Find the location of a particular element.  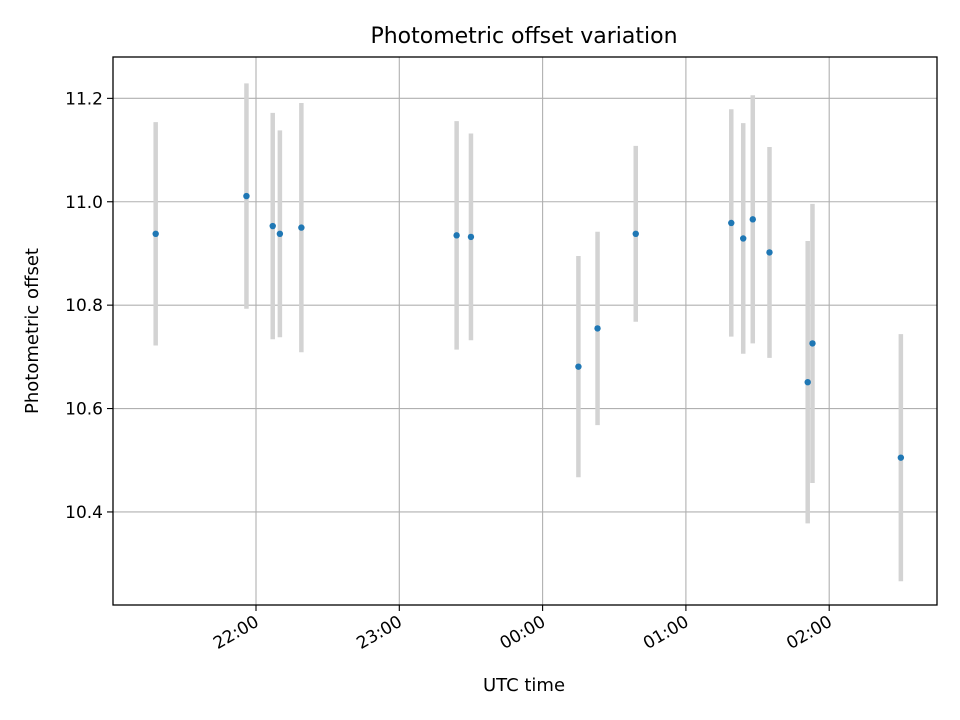

y-axis-label: Photometric offset is located at coordinates (32, 331).